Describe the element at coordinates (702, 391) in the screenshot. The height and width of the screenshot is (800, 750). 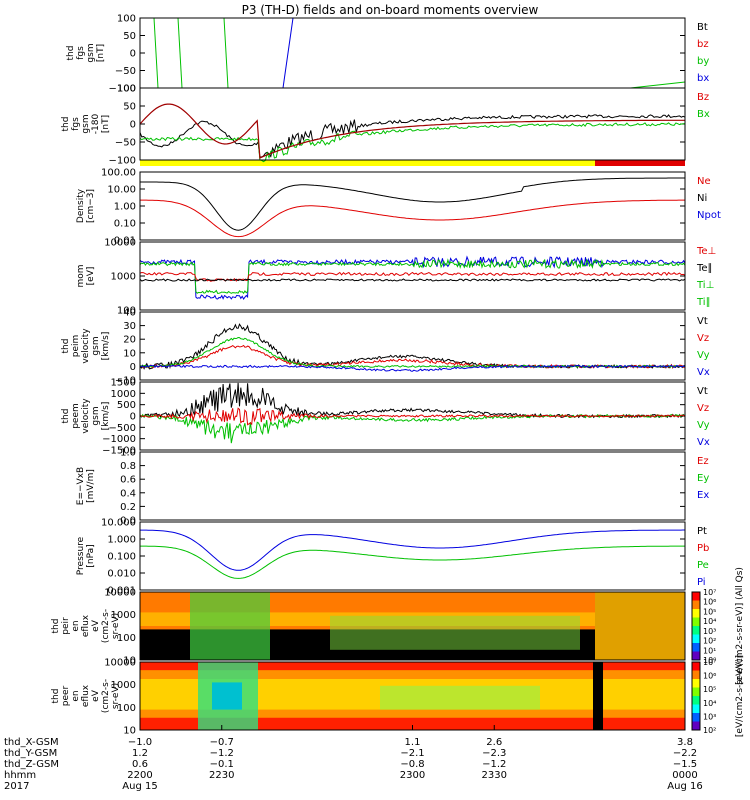
I see `legend-Vt: Vt` at that location.